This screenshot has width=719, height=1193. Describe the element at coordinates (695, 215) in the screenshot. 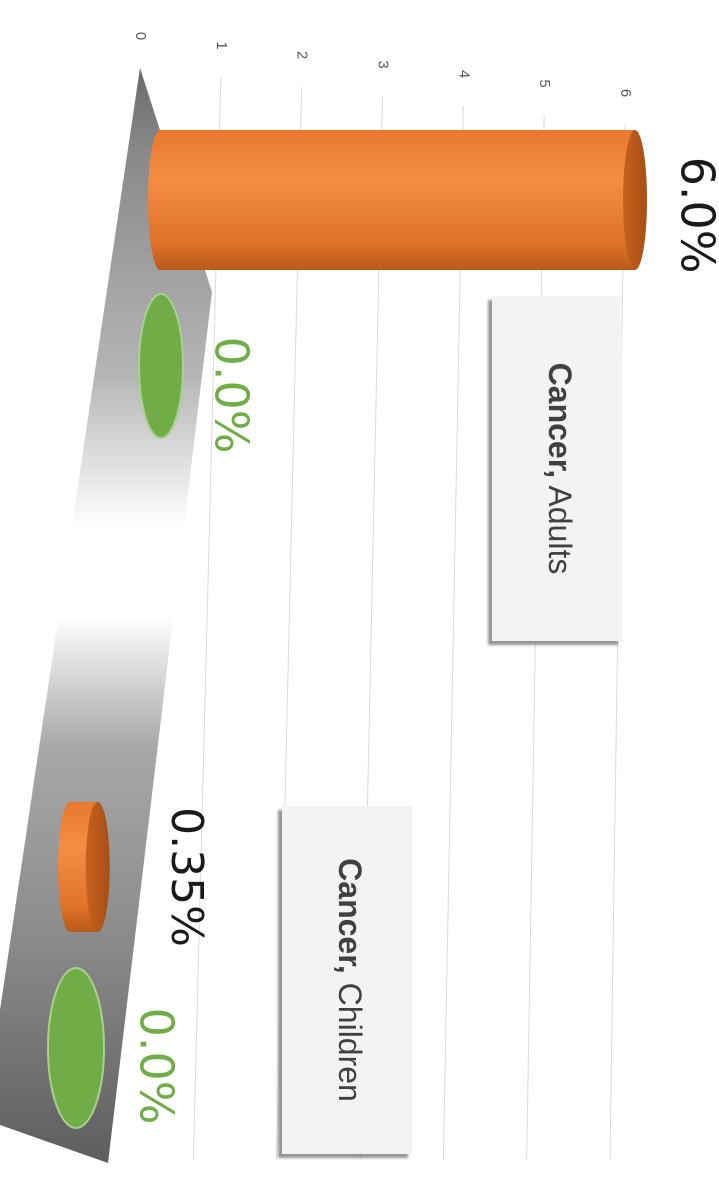

I see `data-label: 6.0%` at that location.